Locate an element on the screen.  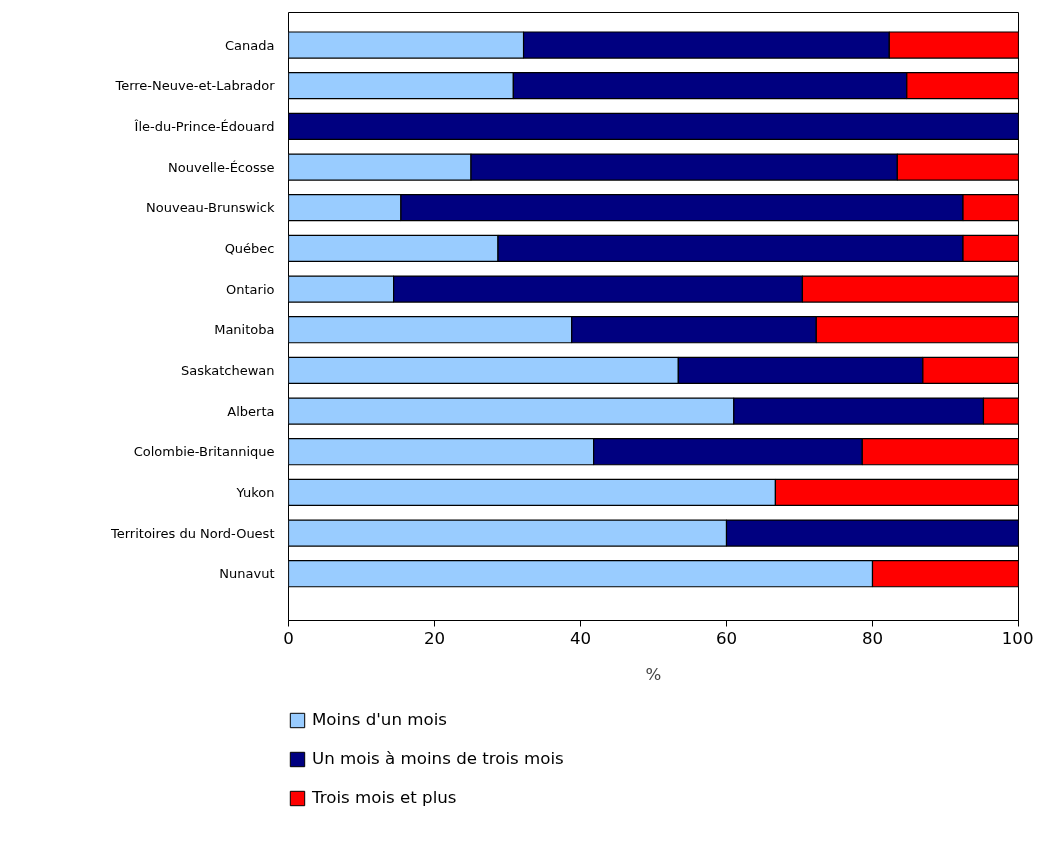
y-tick-label: Colombie-Britannique is located at coordinates (204, 452).